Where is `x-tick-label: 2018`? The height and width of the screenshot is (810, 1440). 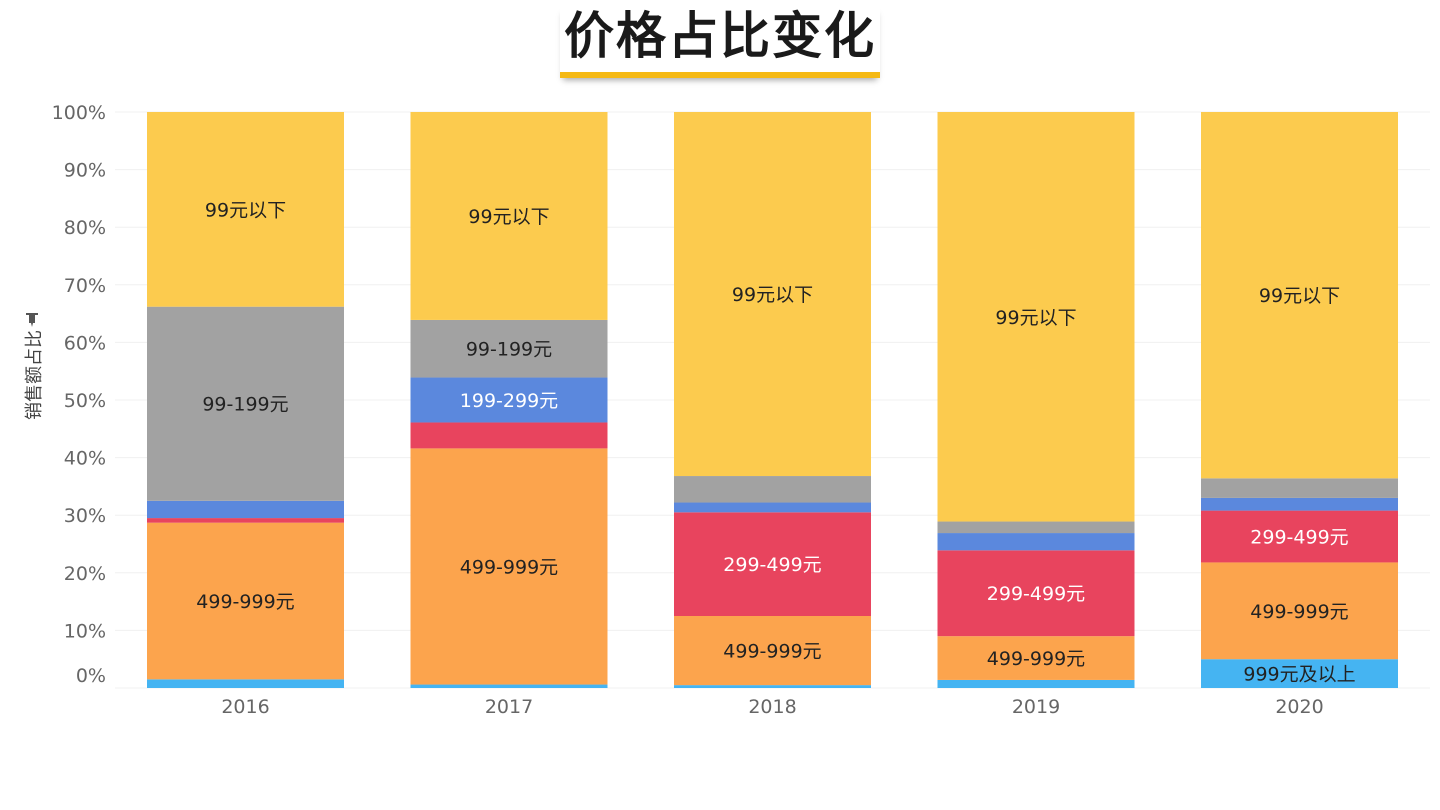
x-tick-label: 2018 is located at coordinates (772, 707).